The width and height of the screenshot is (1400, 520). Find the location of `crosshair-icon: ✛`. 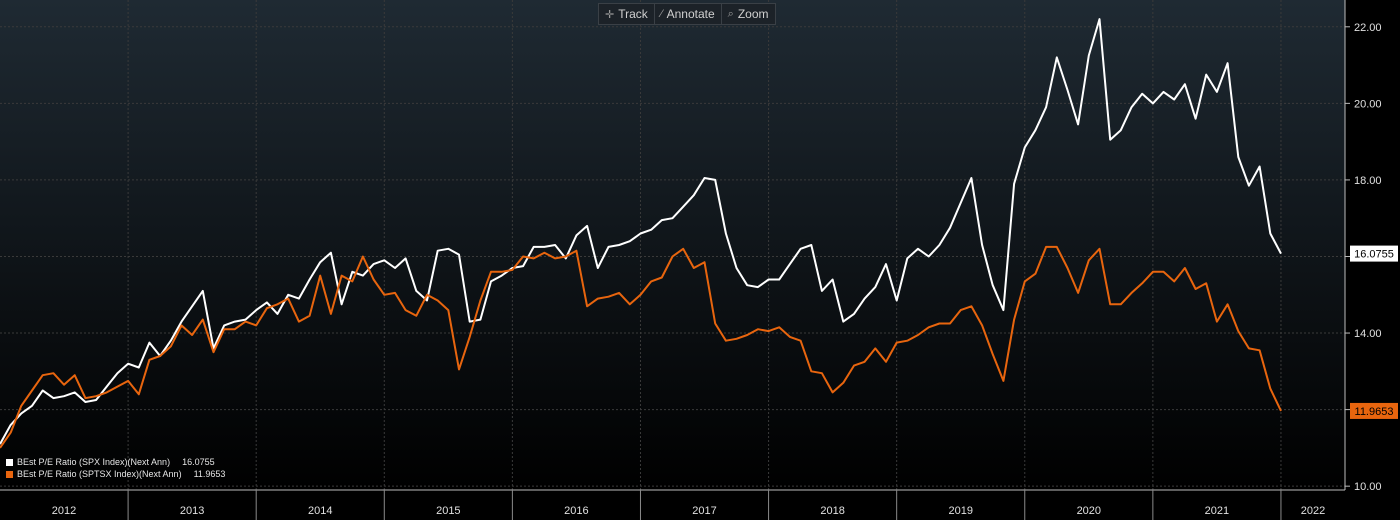

crosshair-icon: ✛ is located at coordinates (610, 14).